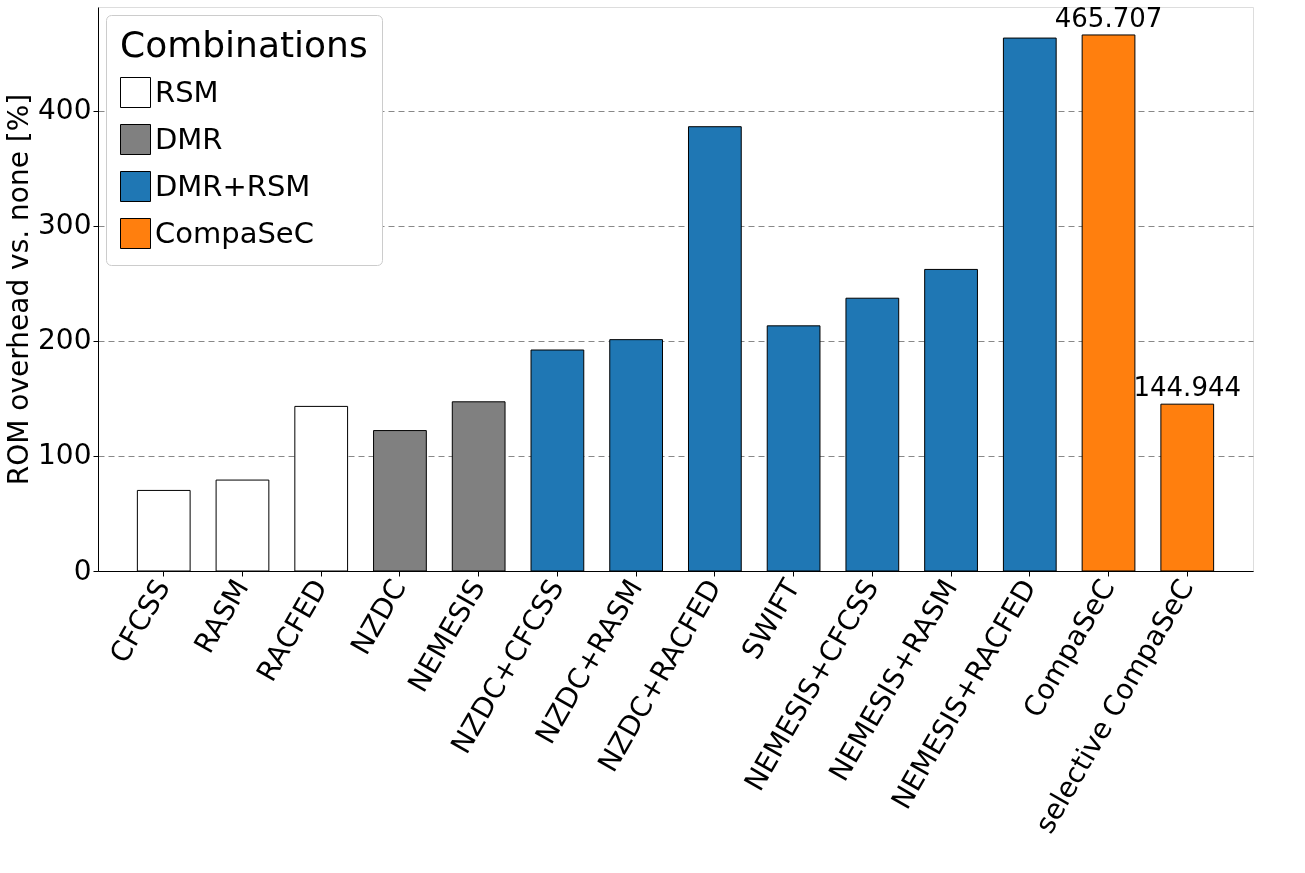 This screenshot has width=1305, height=873. Describe the element at coordinates (65, 455) in the screenshot. I see `y-tick-label: 100` at that location.